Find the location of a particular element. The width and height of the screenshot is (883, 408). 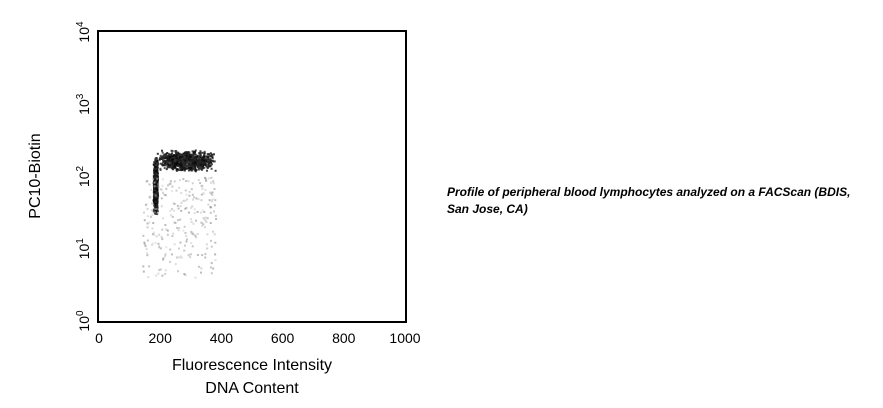

x-tick-label: 800 is located at coordinates (344, 338).